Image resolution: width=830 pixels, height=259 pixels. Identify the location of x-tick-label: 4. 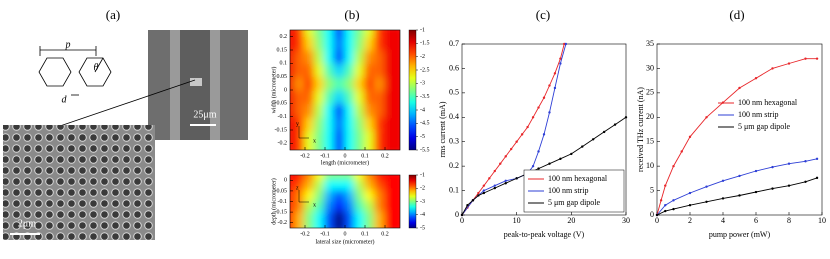
(723, 220).